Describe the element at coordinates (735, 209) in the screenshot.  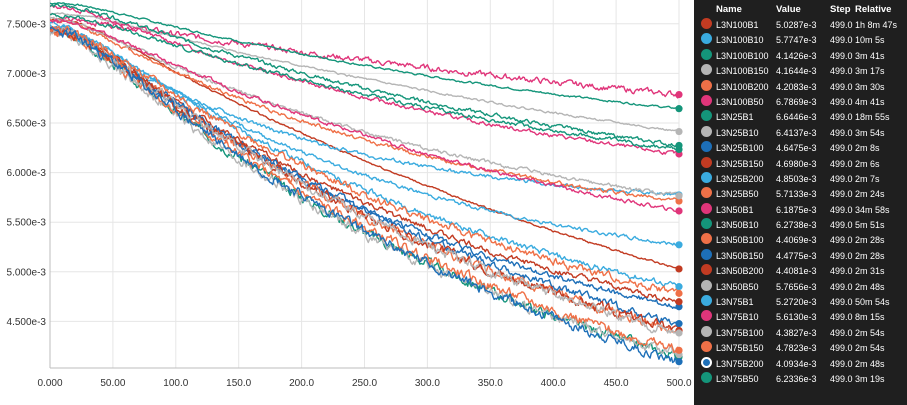
I see `series-name: L3N50B1` at that location.